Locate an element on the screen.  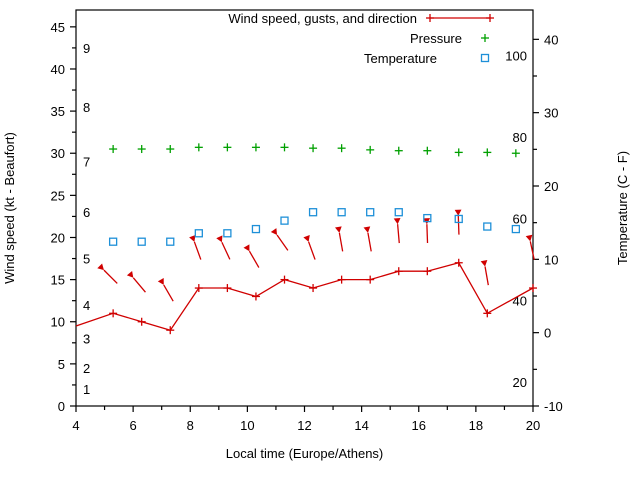
fahrenheit-label: 100 is located at coordinates (516, 55).